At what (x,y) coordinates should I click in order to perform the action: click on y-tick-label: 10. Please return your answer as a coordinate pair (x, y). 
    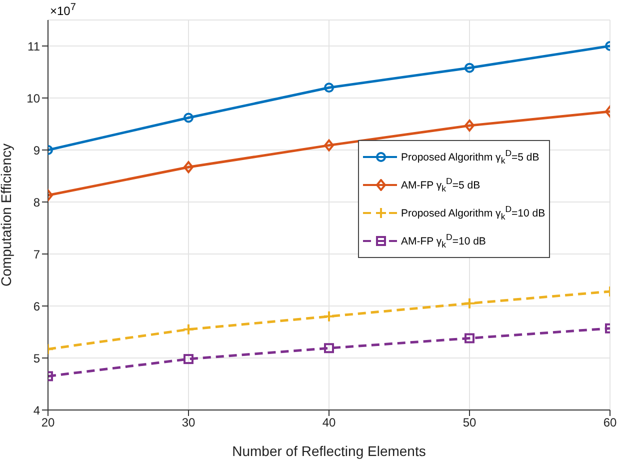
    Looking at the image, I should click on (33, 98).